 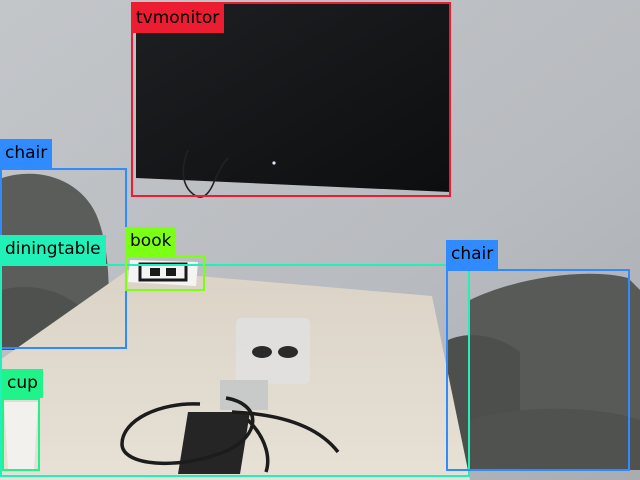 What do you see at coordinates (165, 273) in the screenshot?
I see `detection-box-book` at bounding box center [165, 273].